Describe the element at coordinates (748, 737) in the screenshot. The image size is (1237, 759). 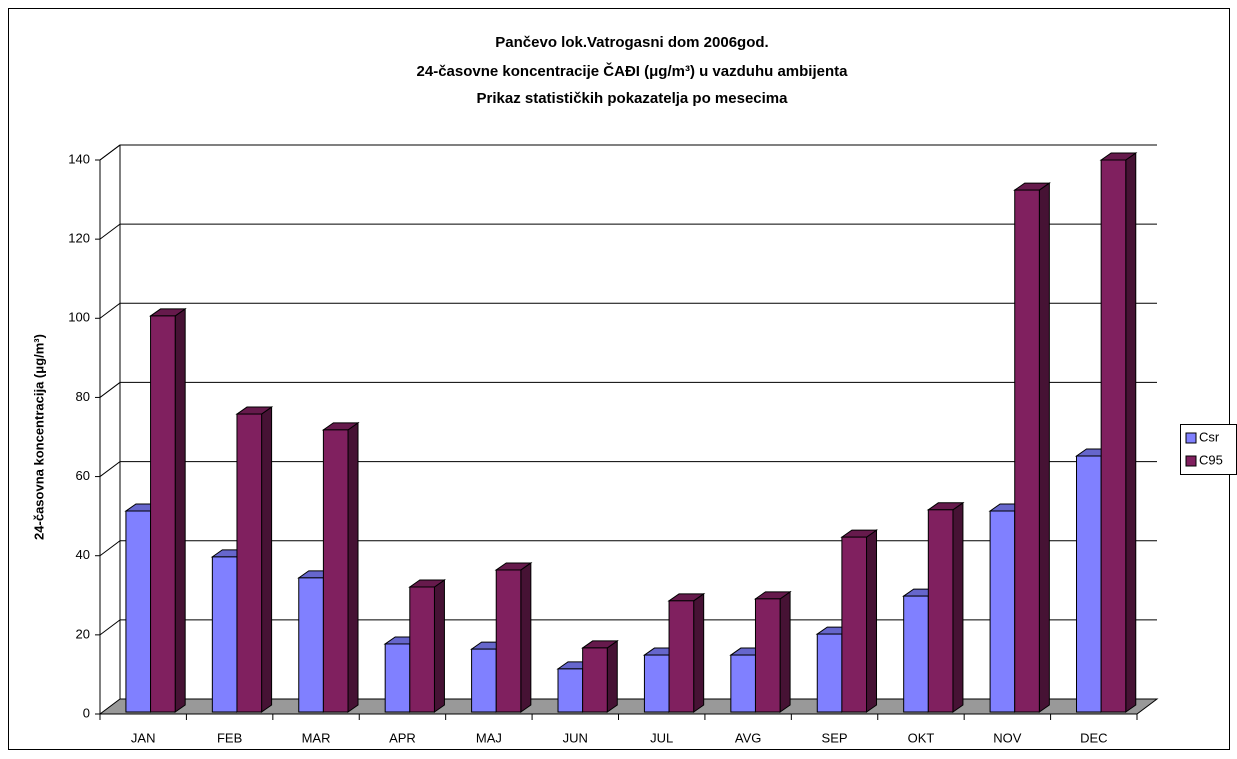
I see `x-tick-label: AVG` at that location.